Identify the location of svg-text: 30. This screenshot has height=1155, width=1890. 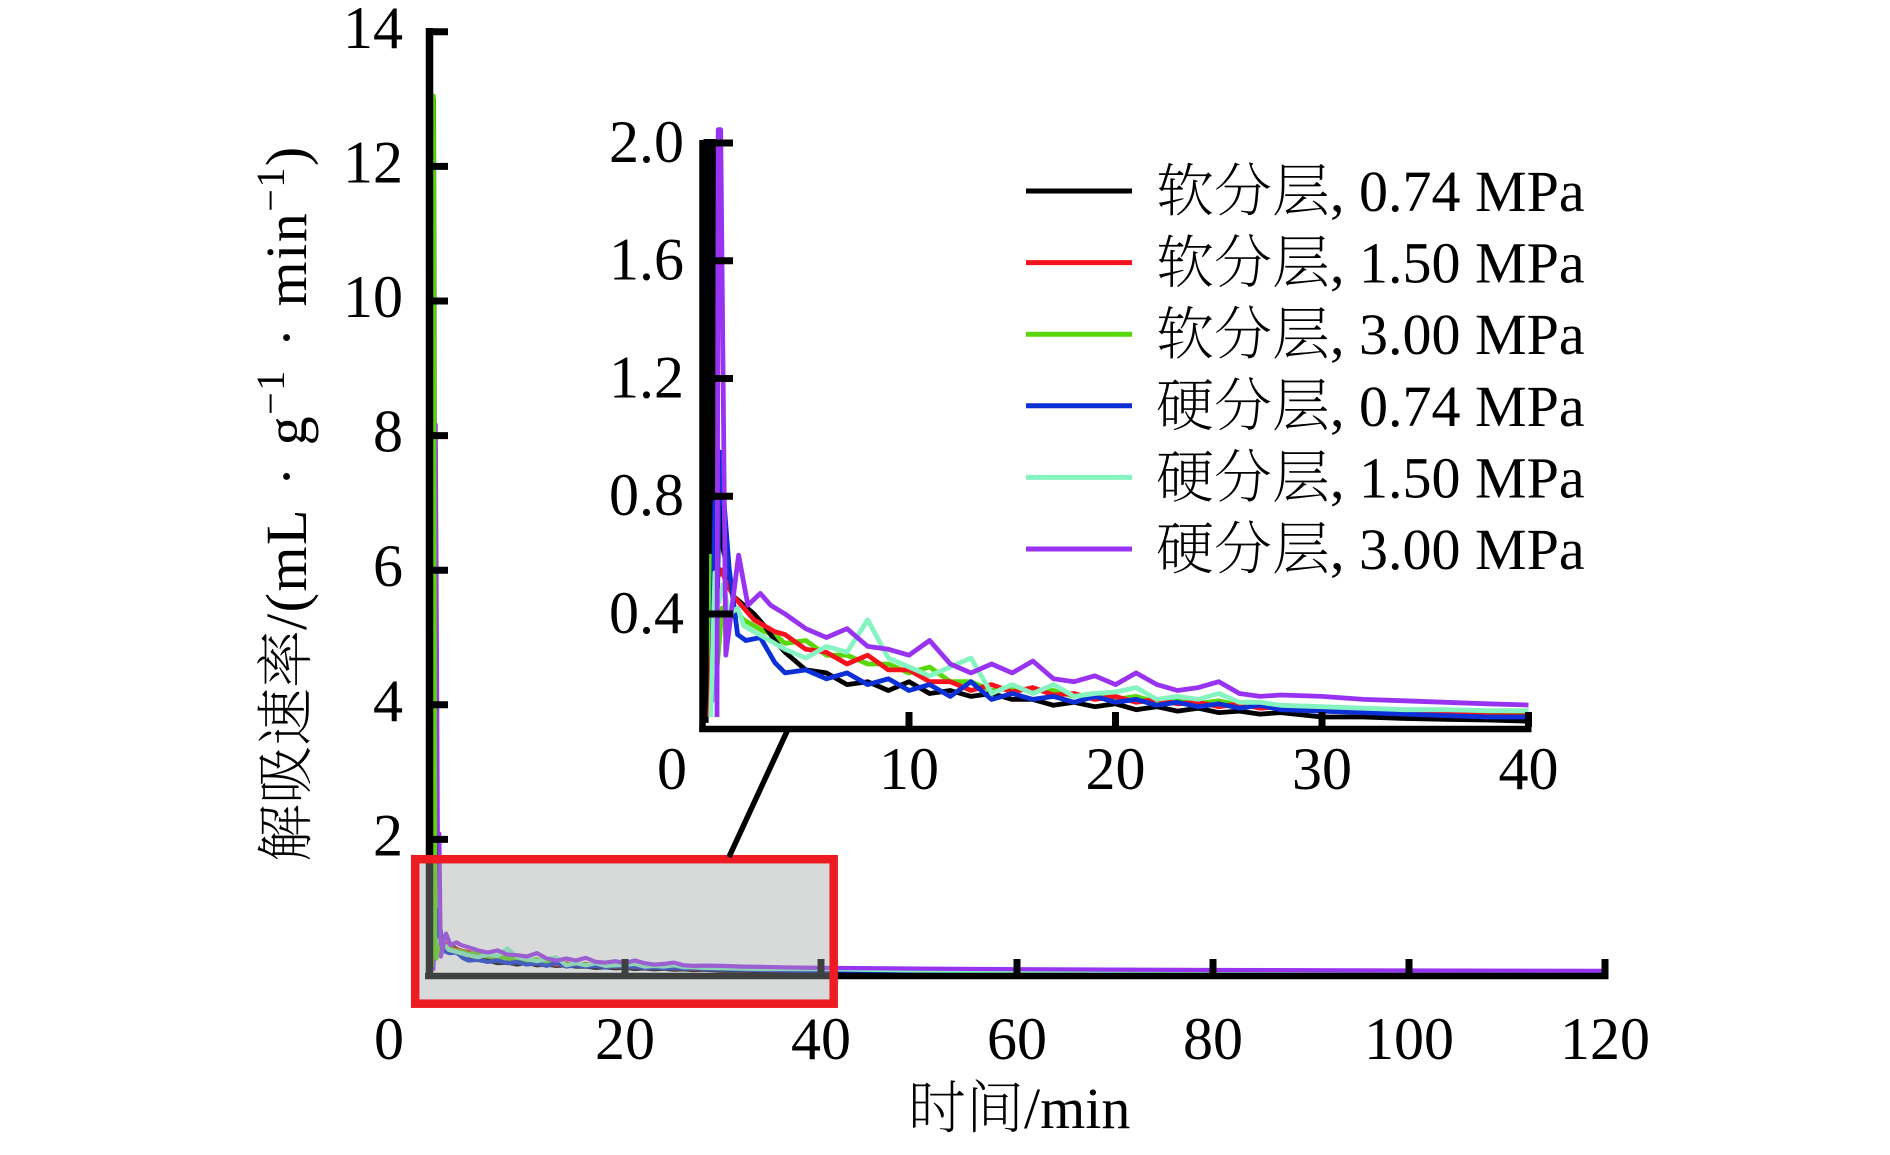
(1322, 769).